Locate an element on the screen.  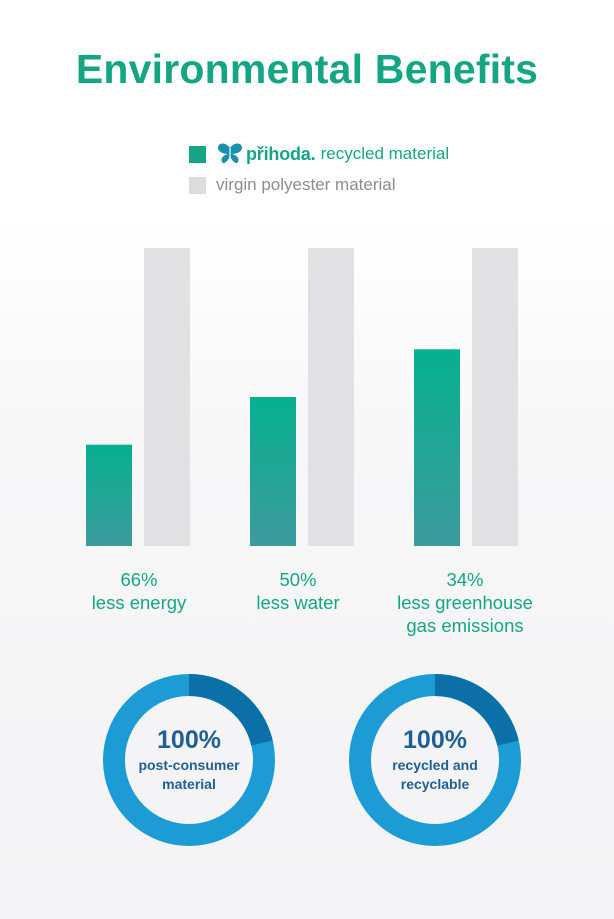
badge-line1: recycled and is located at coordinates (435, 765).